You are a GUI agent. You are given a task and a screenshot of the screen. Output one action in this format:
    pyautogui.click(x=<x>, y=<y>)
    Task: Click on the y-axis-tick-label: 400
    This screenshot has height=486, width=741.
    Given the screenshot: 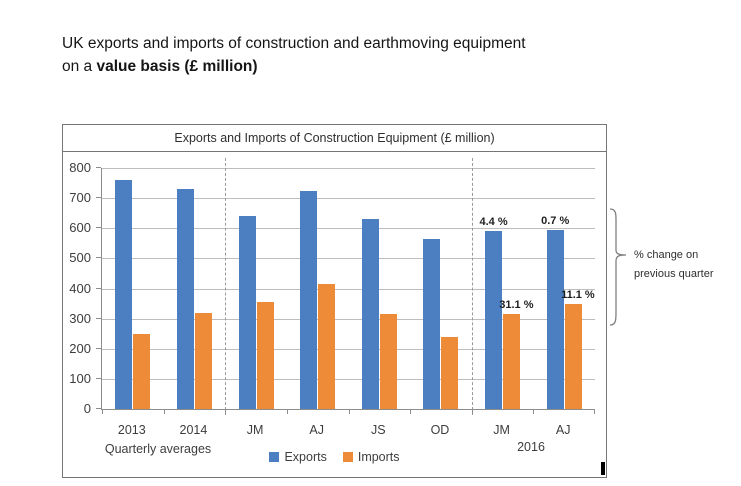 What is the action you would take?
    pyautogui.click(x=80, y=288)
    